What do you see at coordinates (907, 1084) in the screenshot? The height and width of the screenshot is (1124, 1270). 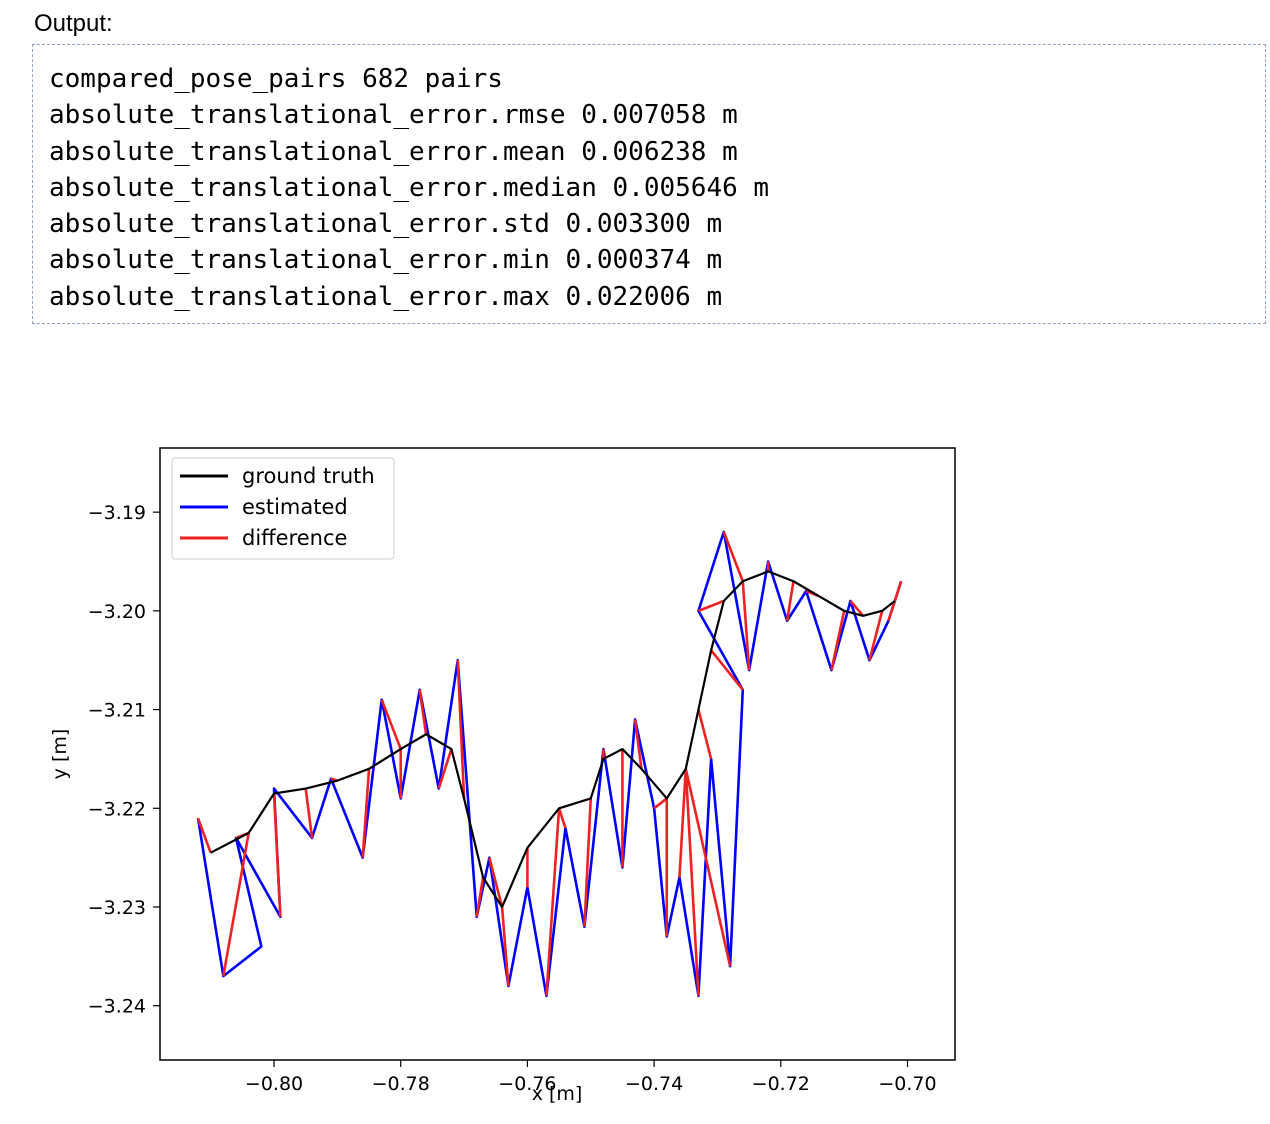 I see `x-tick-label: −0.70` at bounding box center [907, 1084].